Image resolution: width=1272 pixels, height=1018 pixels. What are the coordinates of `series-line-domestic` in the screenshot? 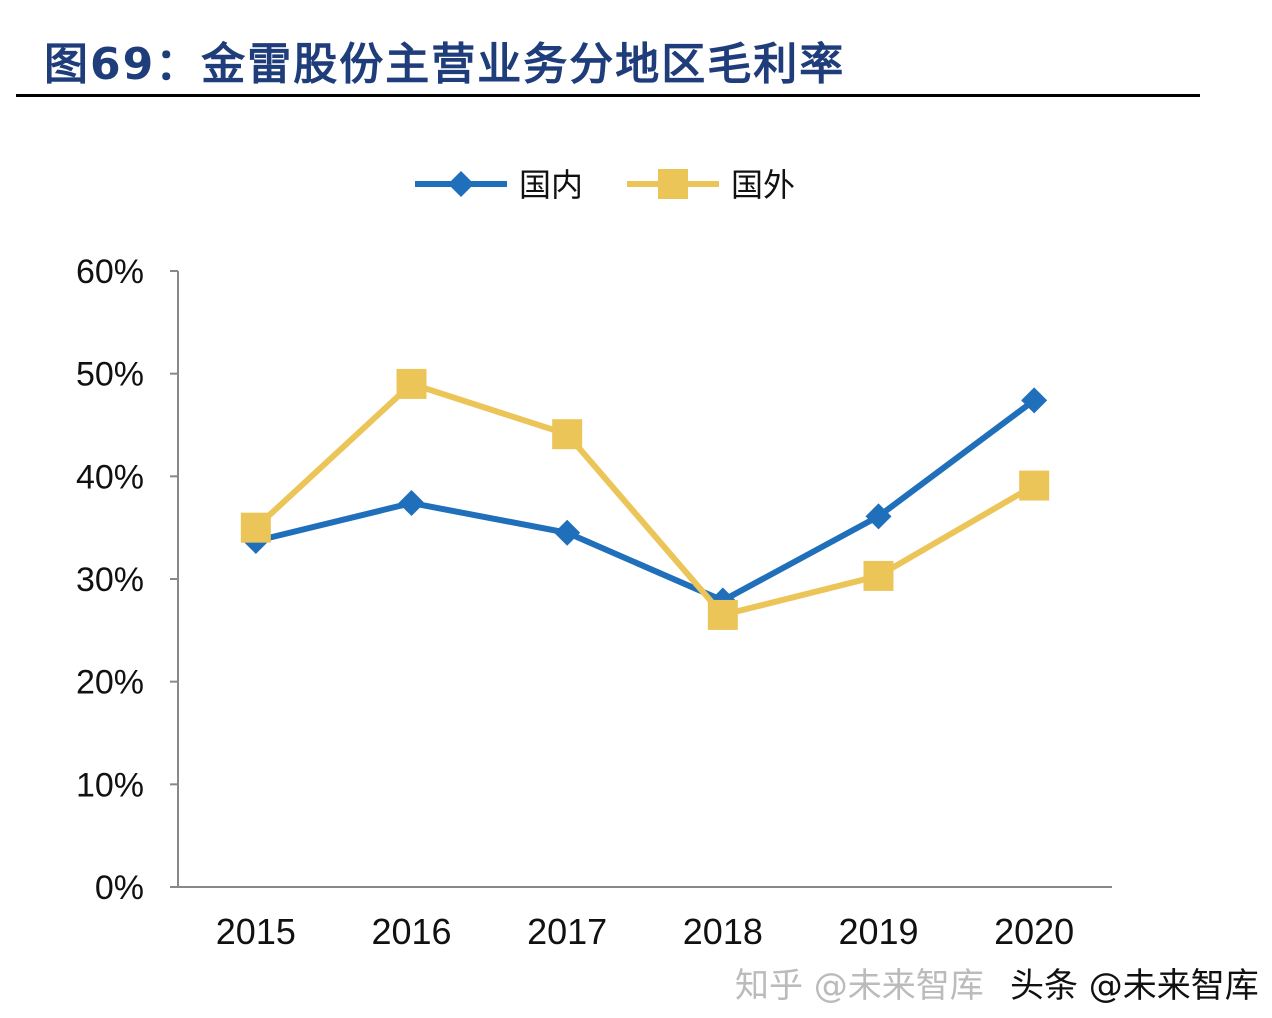 It's located at (645, 500).